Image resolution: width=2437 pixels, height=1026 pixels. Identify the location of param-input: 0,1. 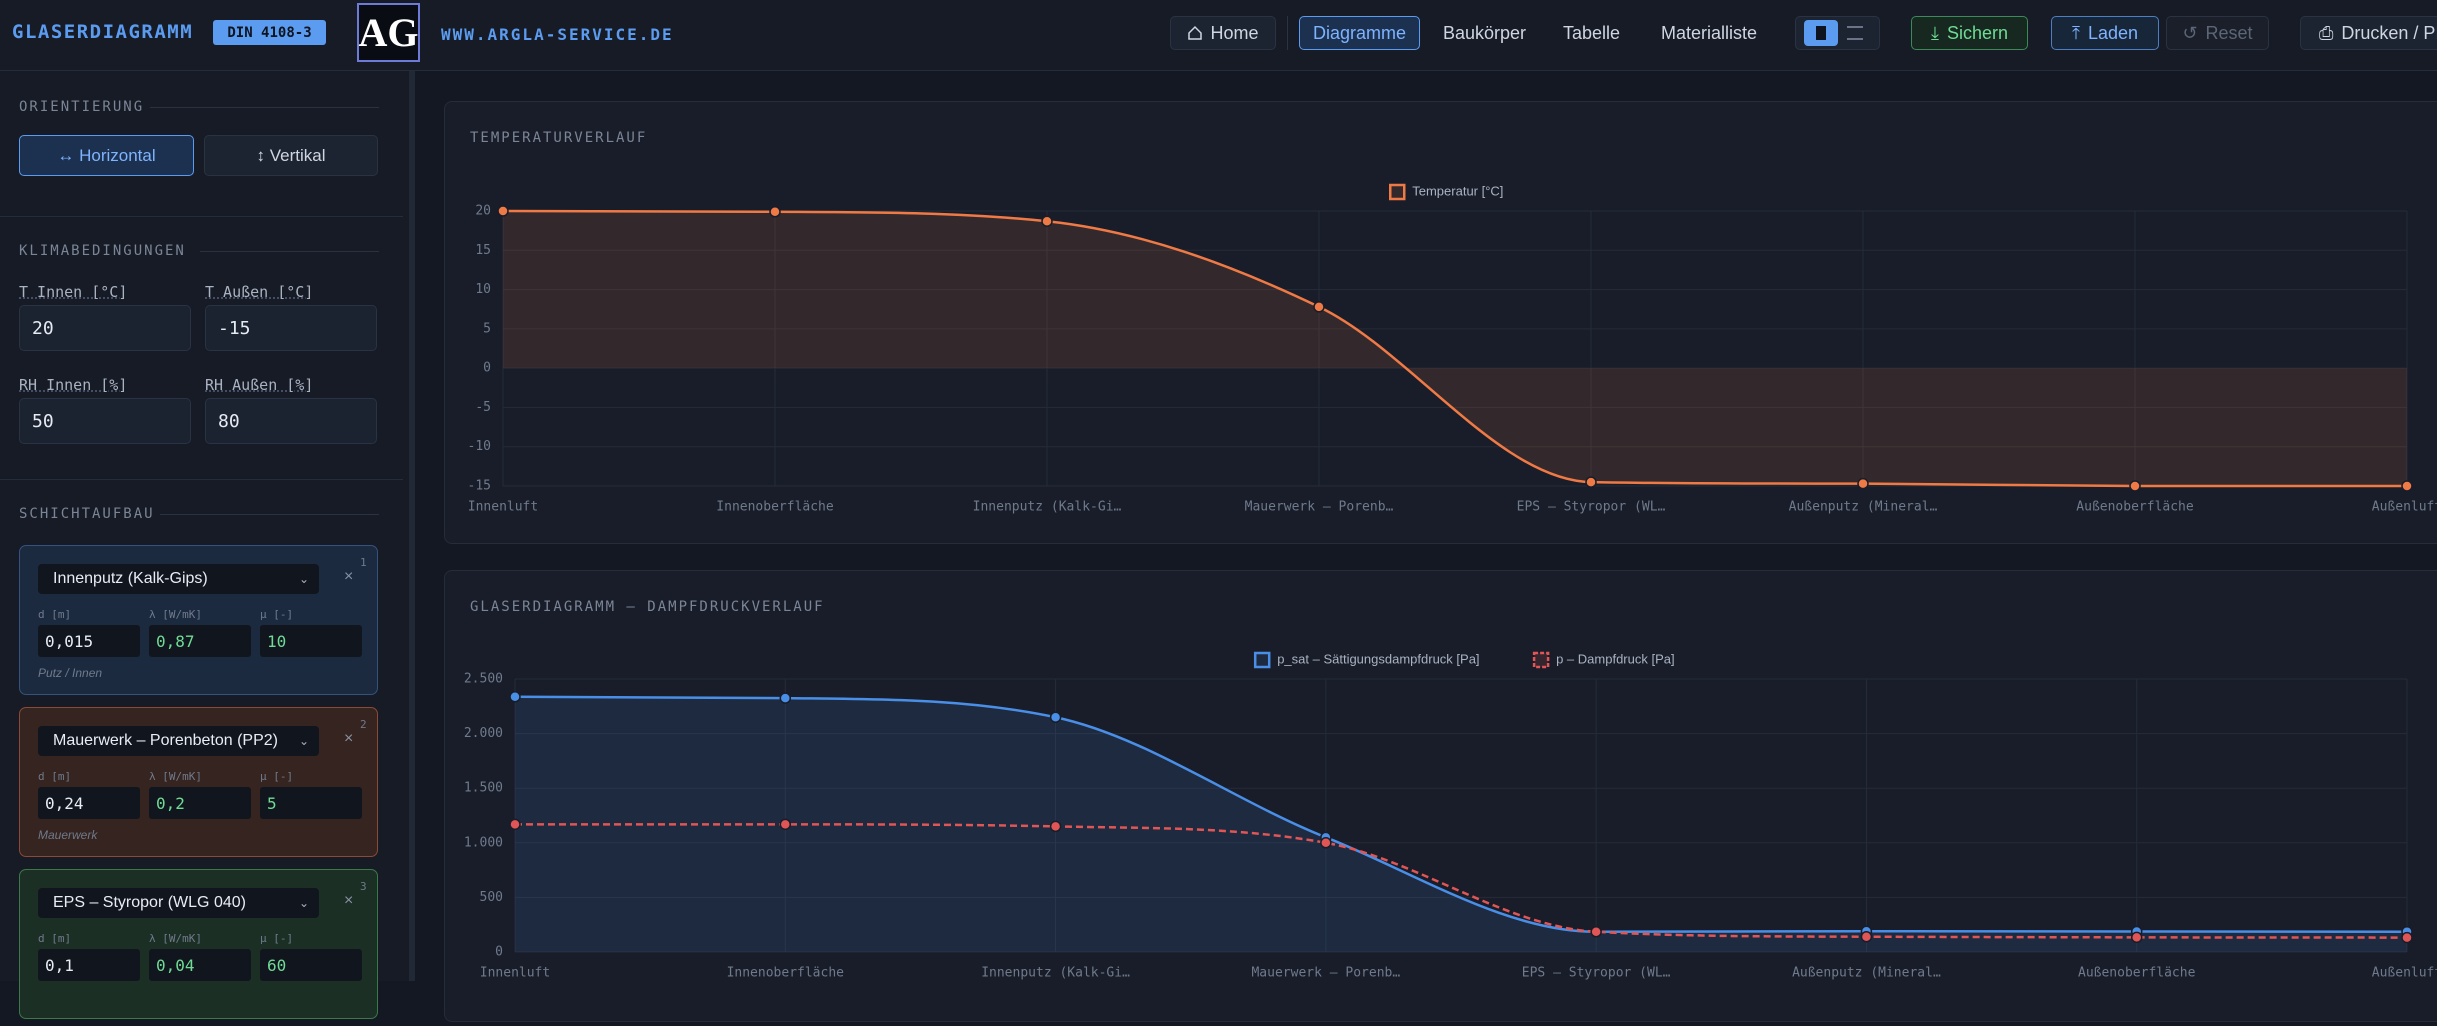
(89, 965).